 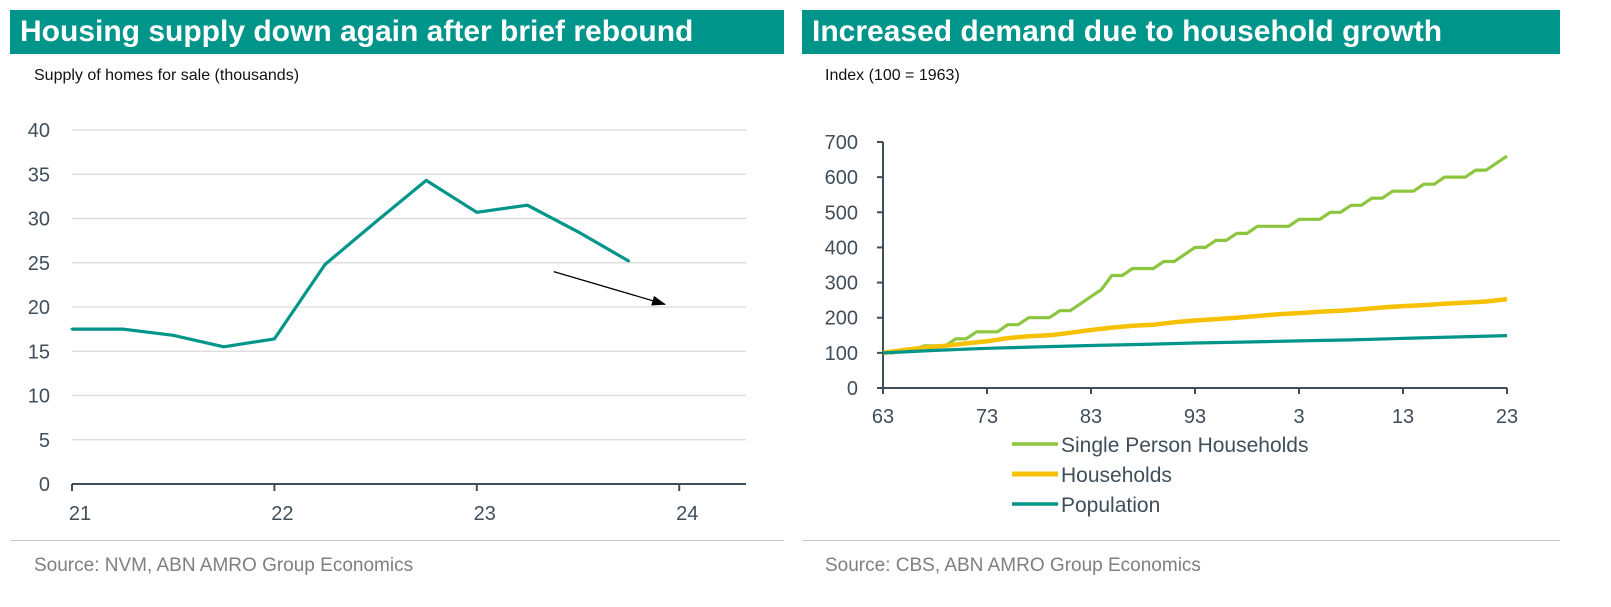 What do you see at coordinates (1185, 445) in the screenshot?
I see `legend-label: Single Person Households` at bounding box center [1185, 445].